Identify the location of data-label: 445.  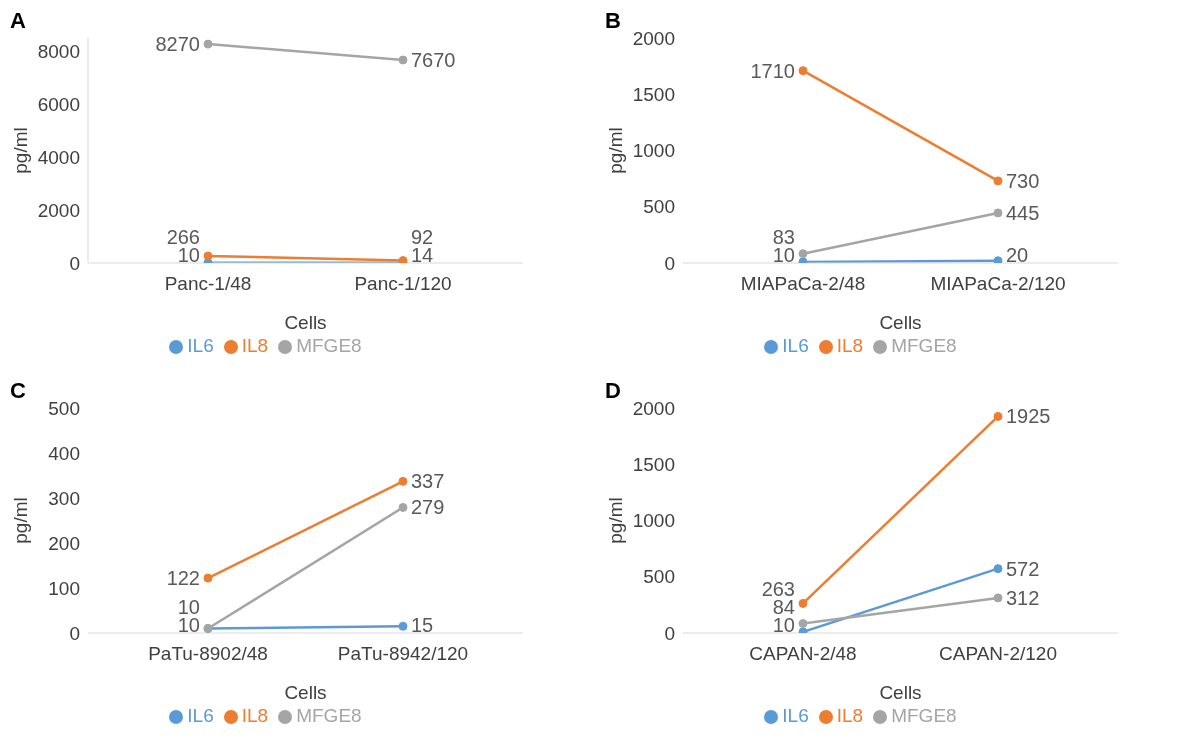
(1023, 212).